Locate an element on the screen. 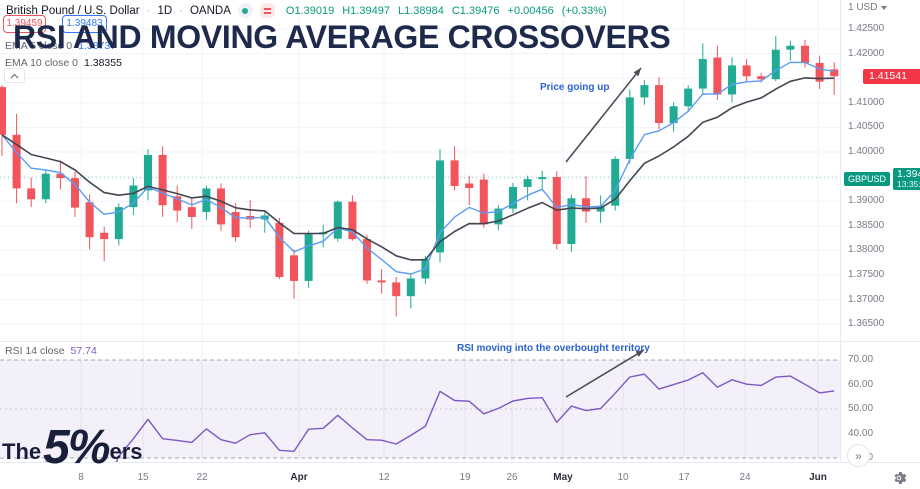  logo-the: The is located at coordinates (22, 452).